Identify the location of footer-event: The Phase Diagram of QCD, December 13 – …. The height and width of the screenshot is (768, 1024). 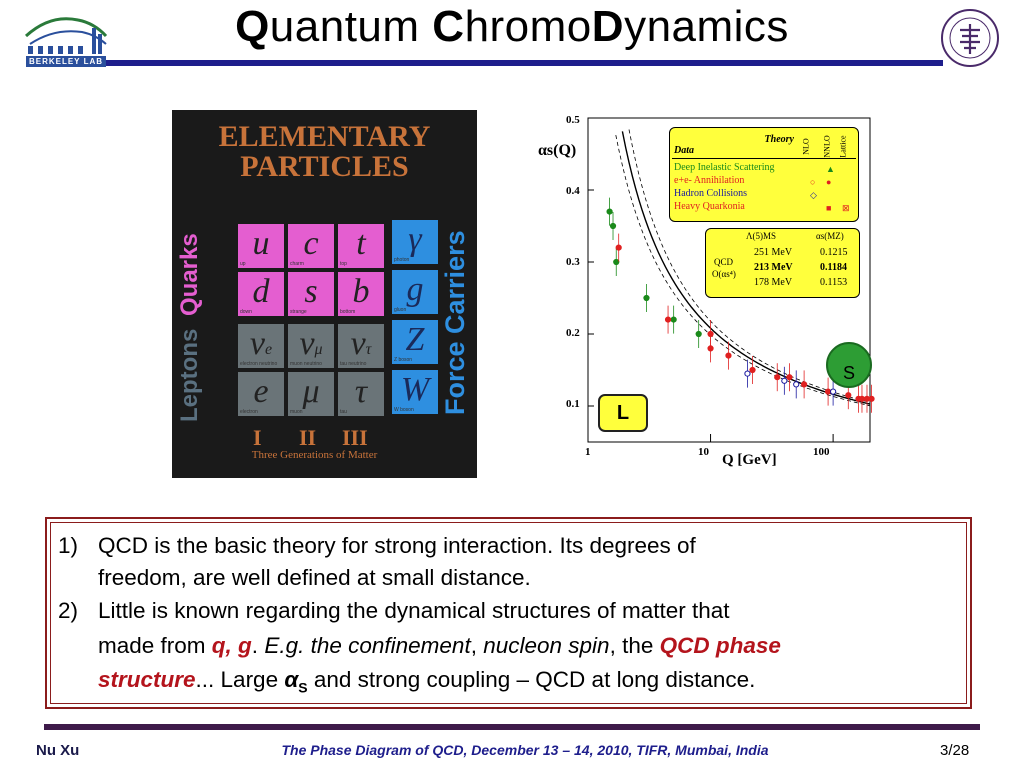
(525, 750).